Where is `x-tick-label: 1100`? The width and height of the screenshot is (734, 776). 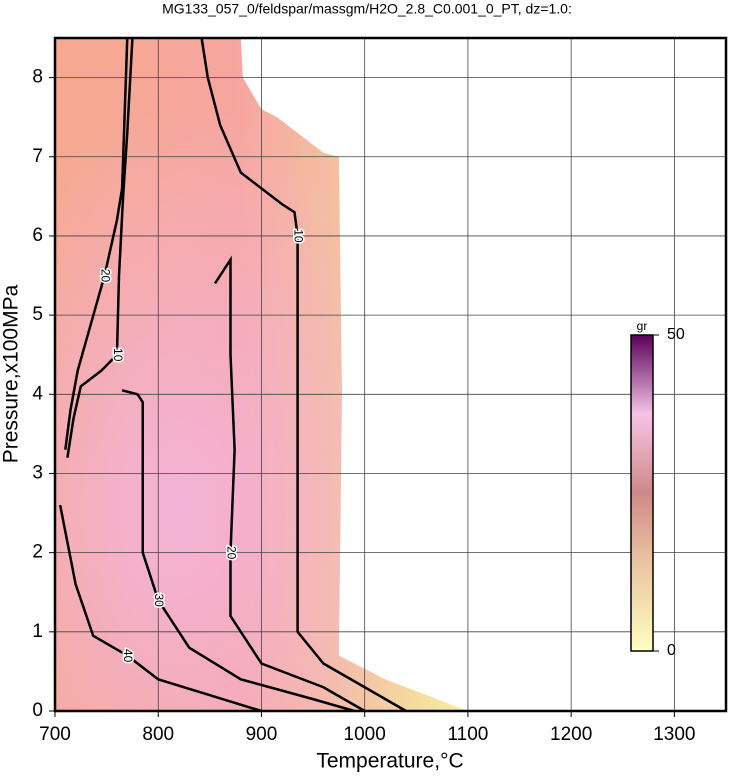
x-tick-label: 1100 is located at coordinates (467, 734).